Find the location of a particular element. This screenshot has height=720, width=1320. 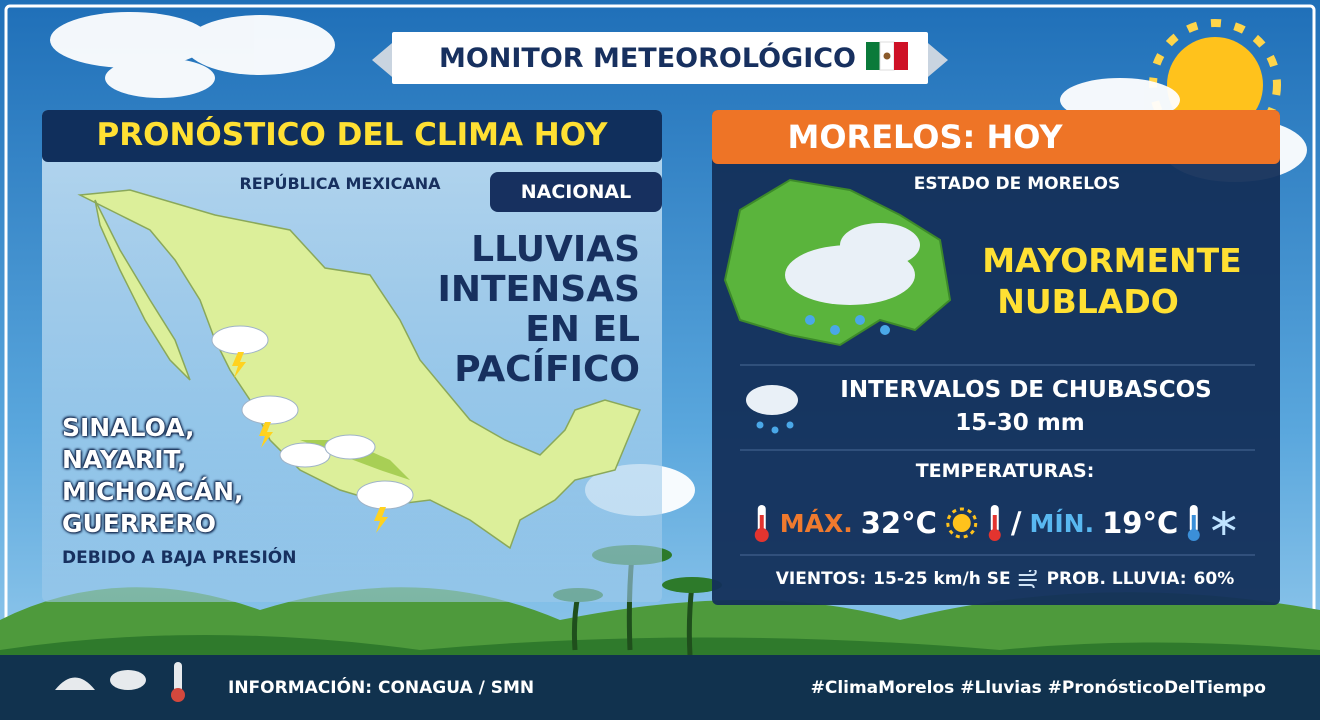

state: GUERRERO is located at coordinates (139, 523).